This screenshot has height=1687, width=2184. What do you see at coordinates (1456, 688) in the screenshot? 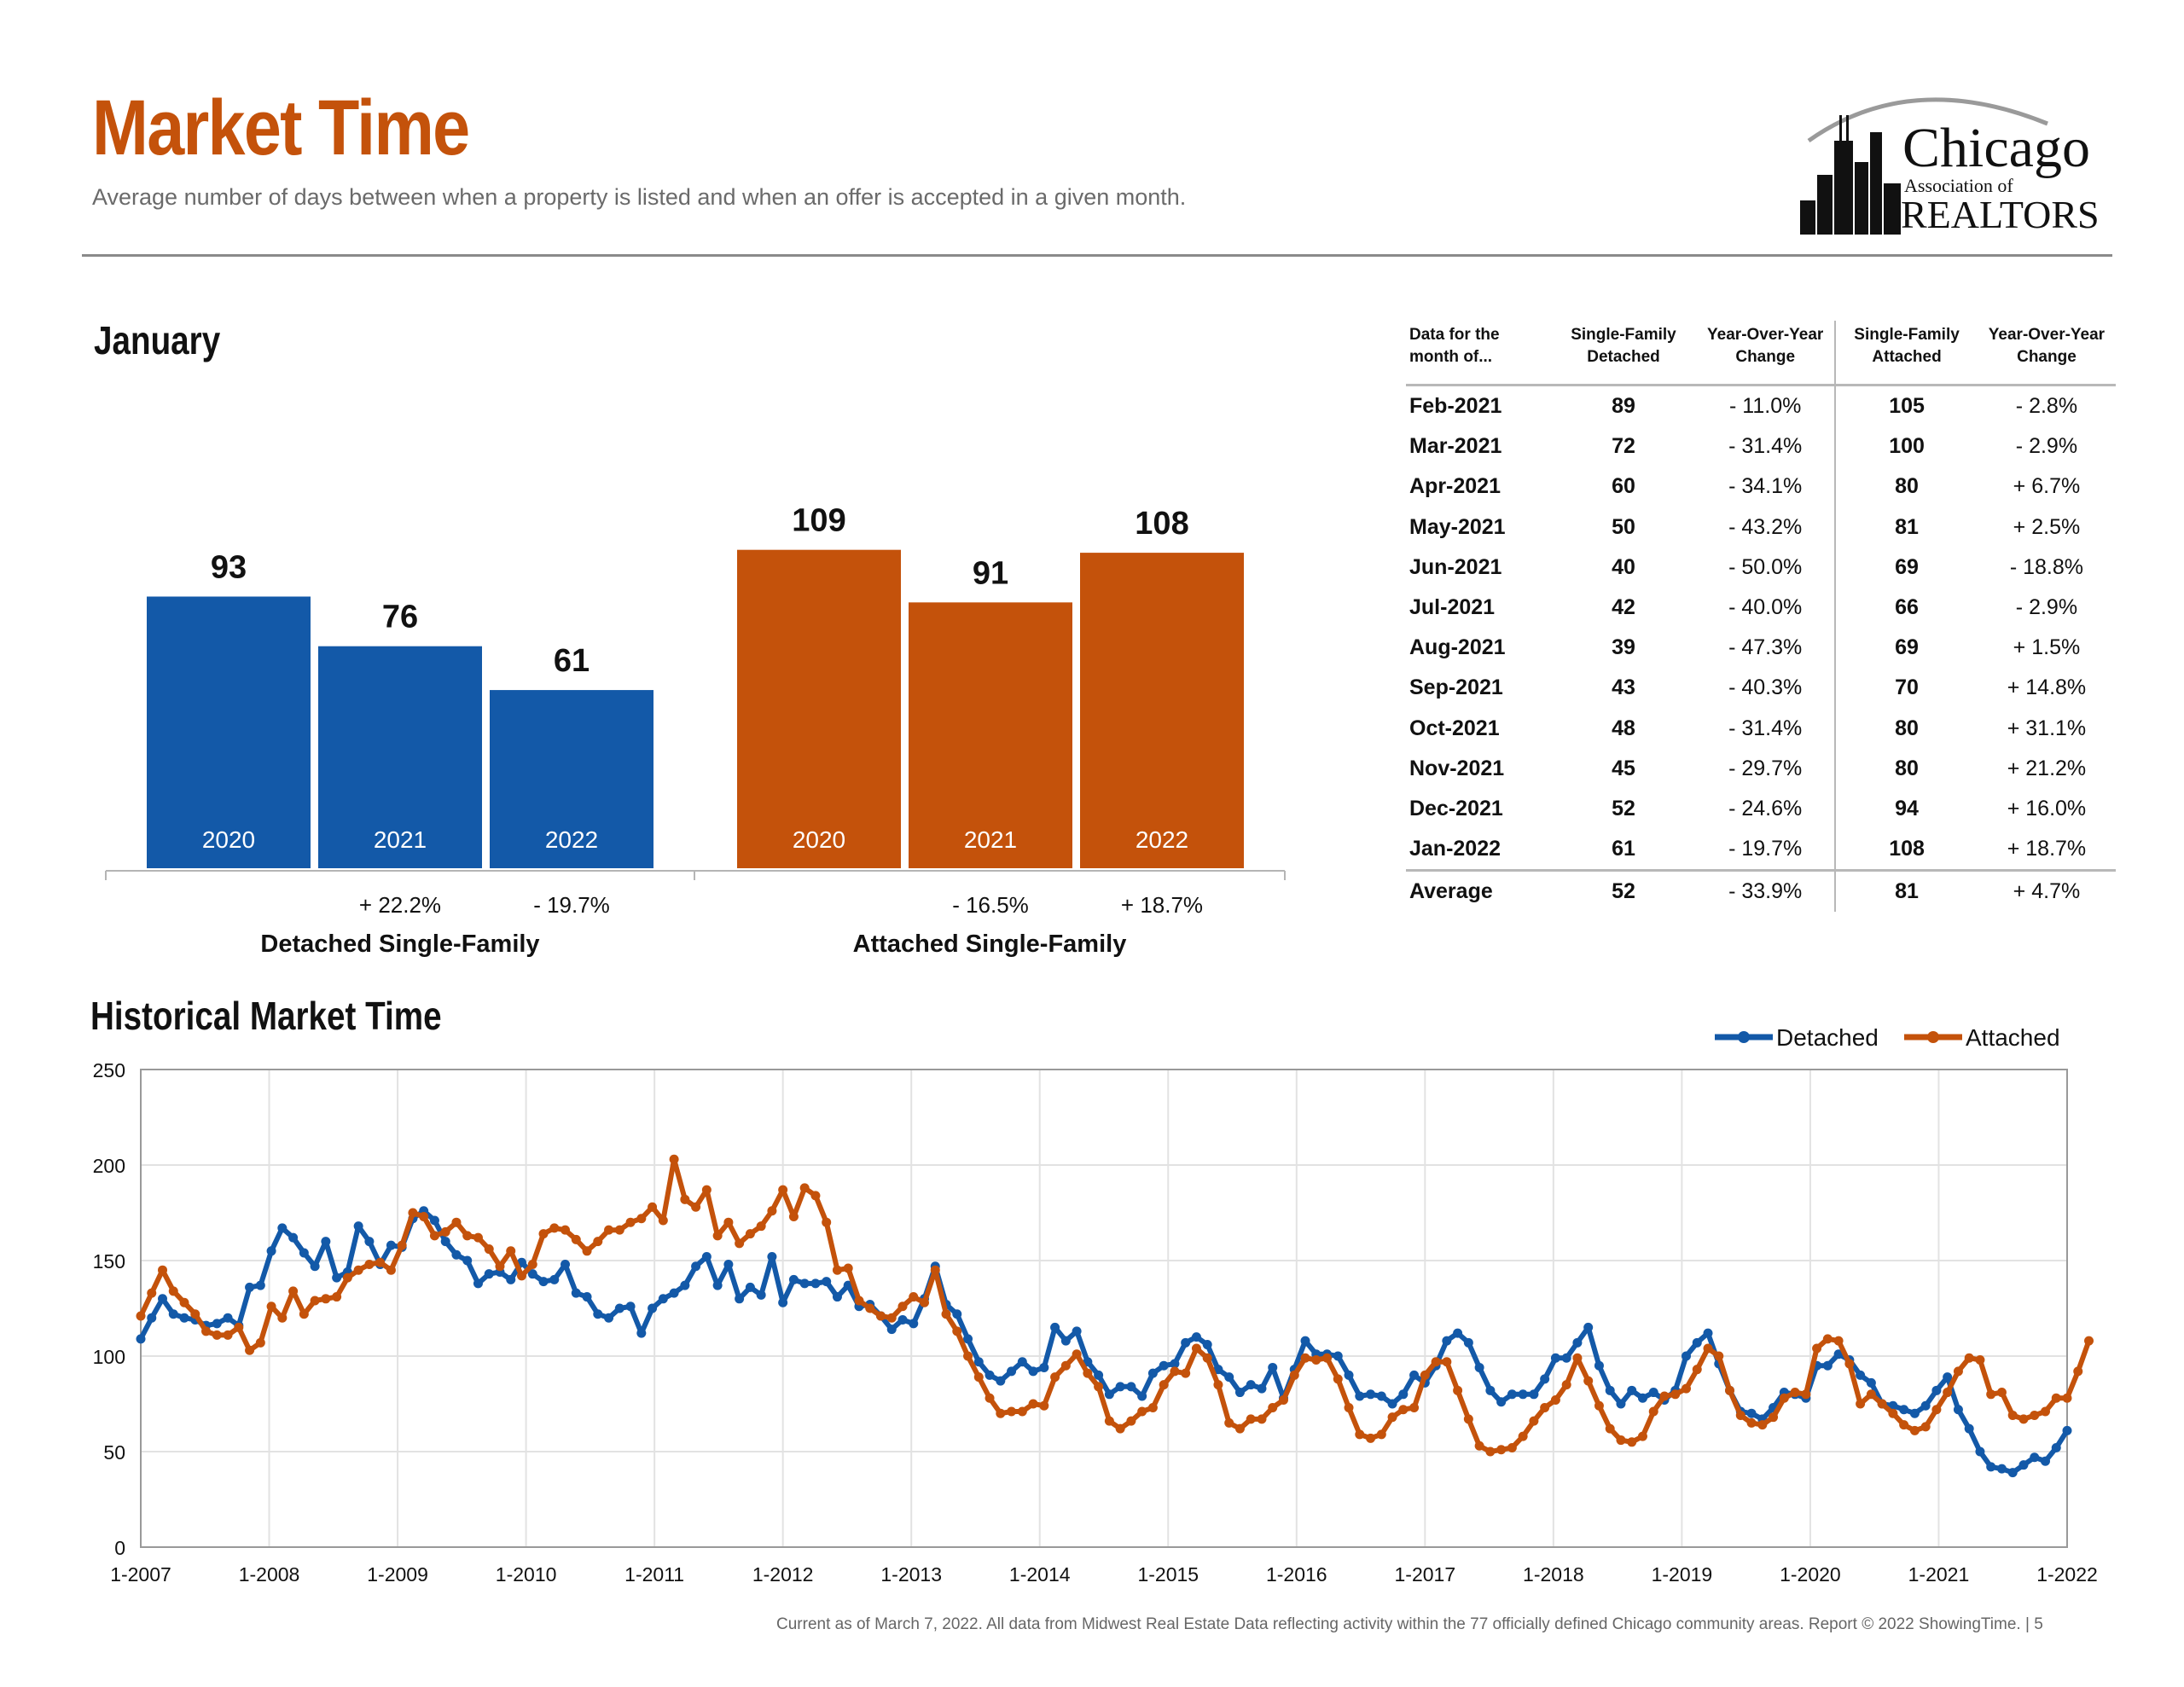
I see `table-cell: Sep-2021` at bounding box center [1456, 688].